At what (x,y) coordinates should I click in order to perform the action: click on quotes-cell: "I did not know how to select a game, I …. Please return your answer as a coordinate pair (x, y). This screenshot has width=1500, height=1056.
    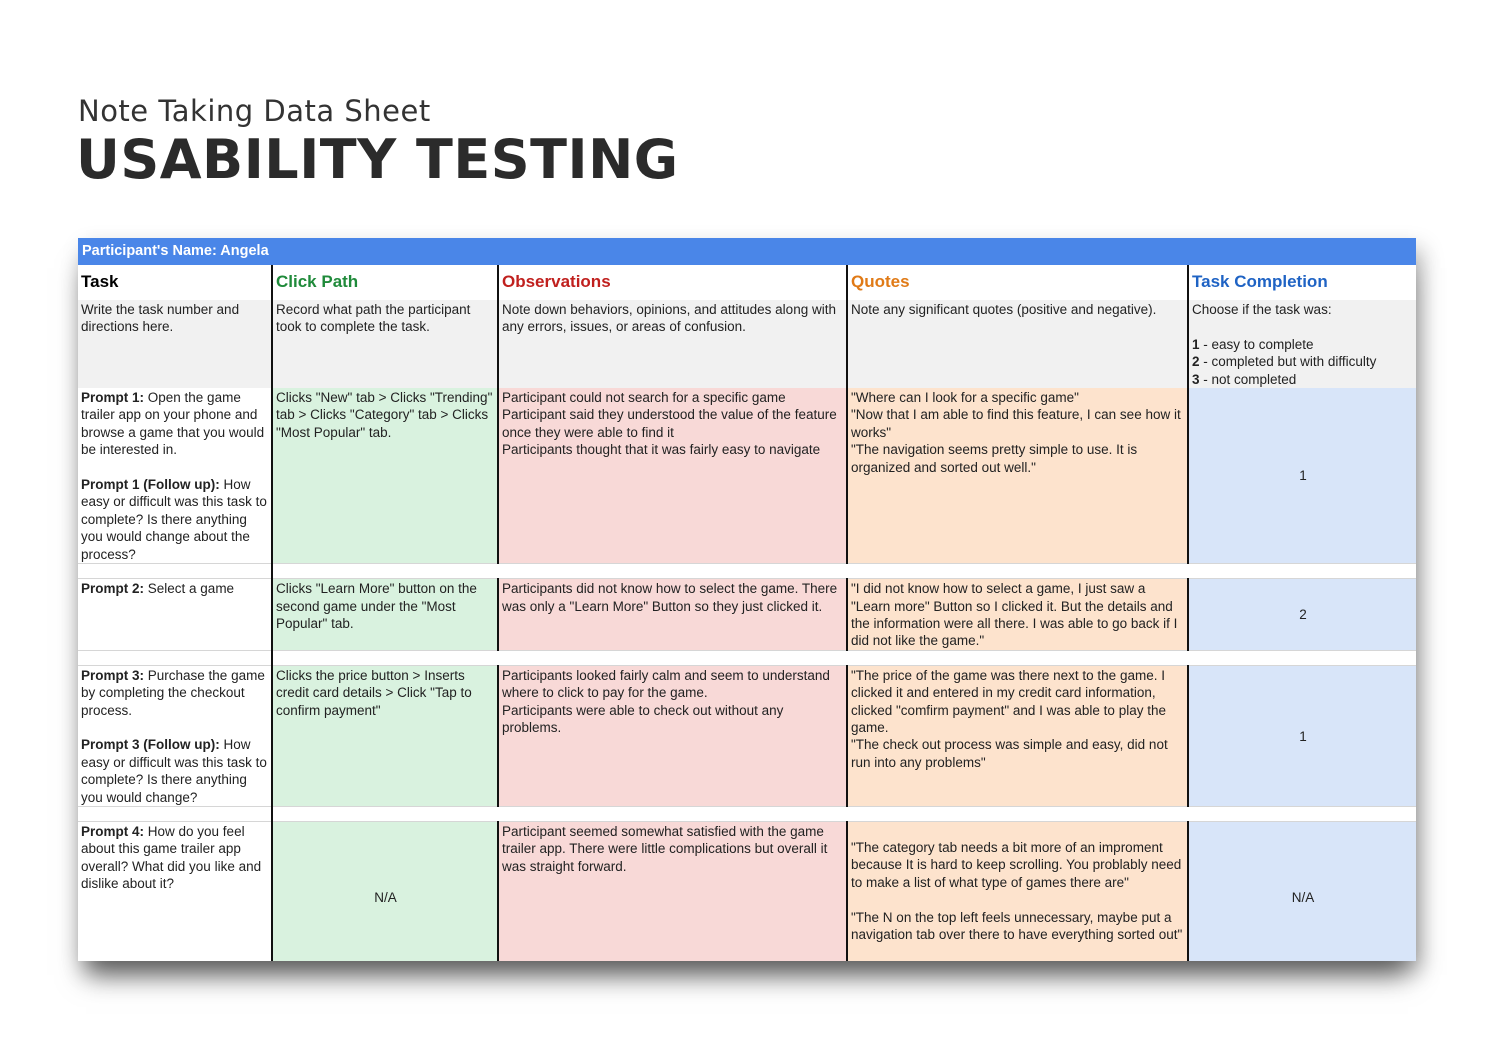
    Looking at the image, I should click on (1018, 614).